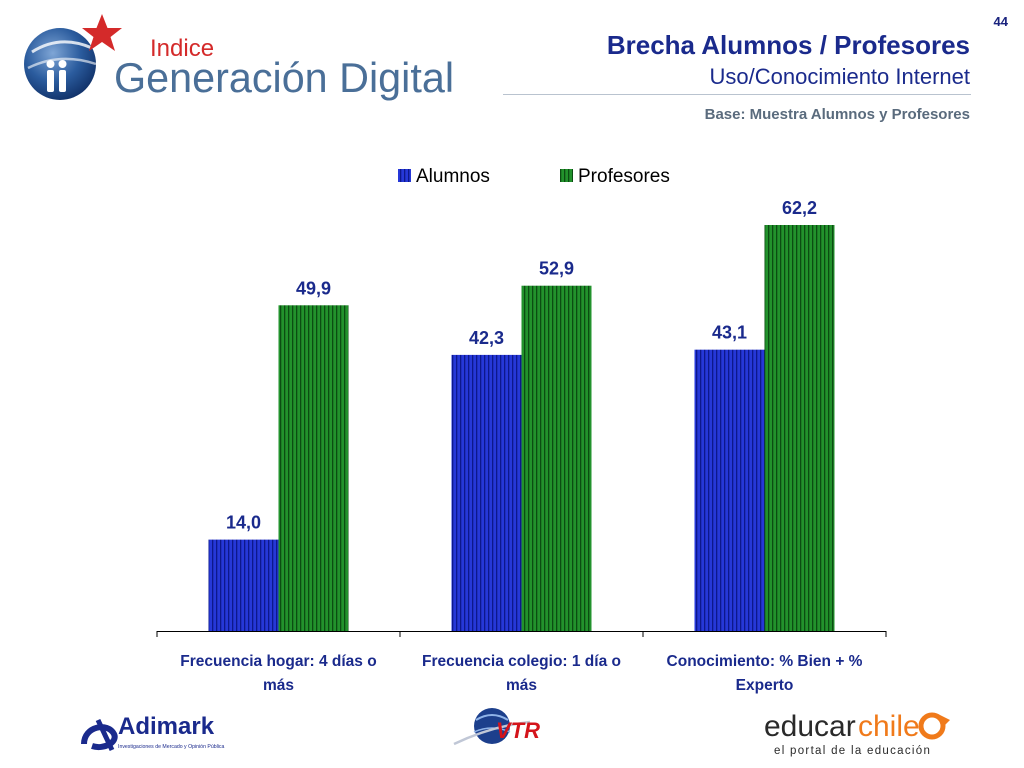 The width and height of the screenshot is (1024, 768). I want to click on legend-swatch-profesores, so click(566, 175).